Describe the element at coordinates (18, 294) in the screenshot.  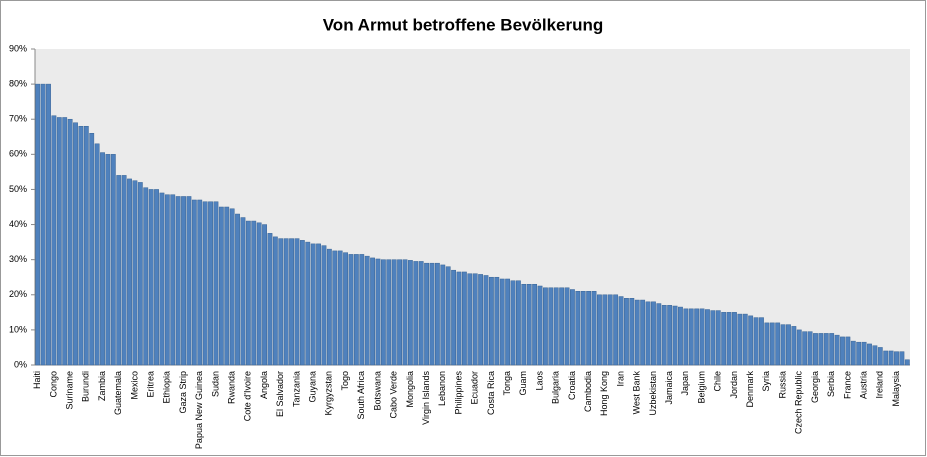
I see `y-tick-label: 20%` at that location.